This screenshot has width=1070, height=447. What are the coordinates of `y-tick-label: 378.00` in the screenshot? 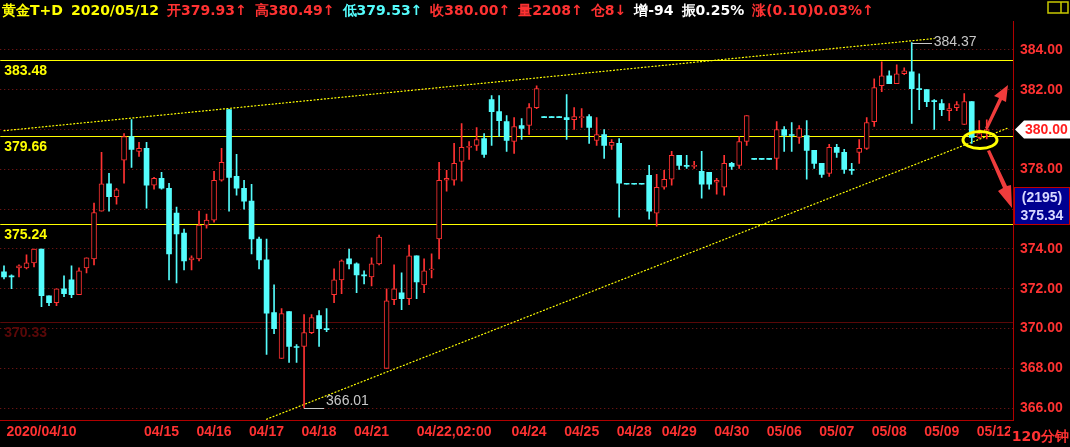 It's located at (1042, 168).